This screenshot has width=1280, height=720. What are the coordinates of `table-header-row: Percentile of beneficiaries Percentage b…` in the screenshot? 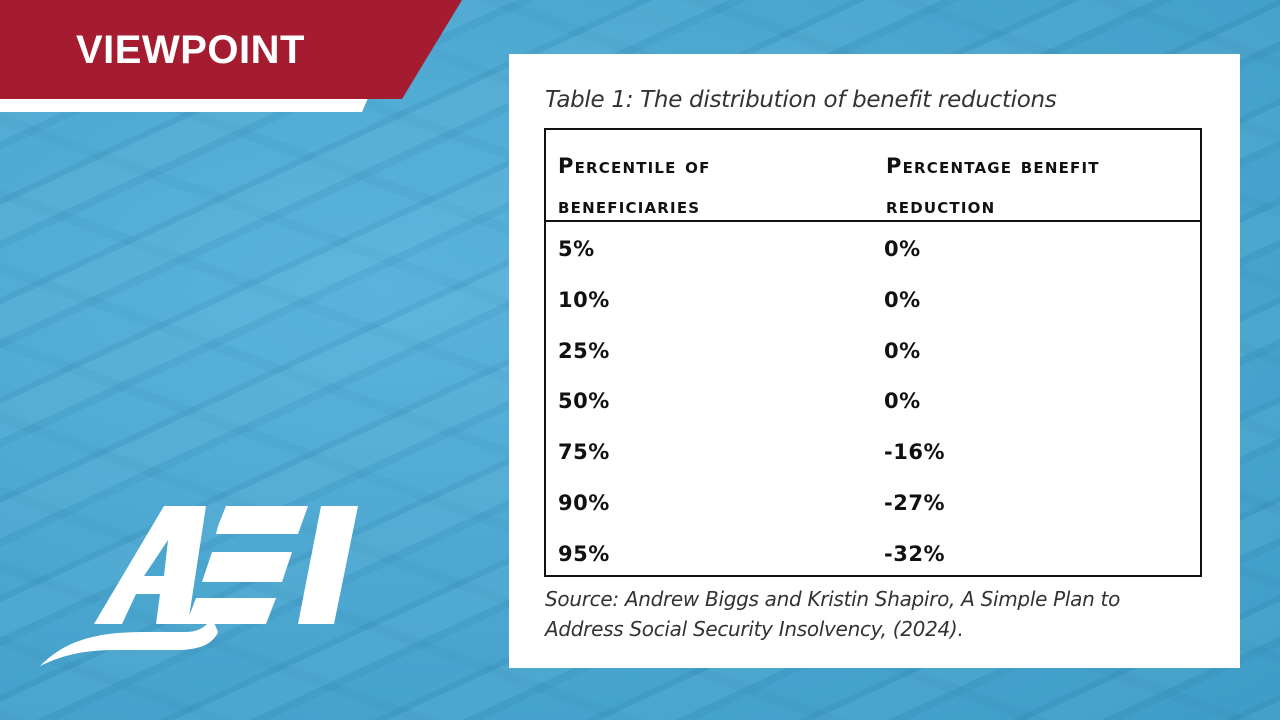 It's located at (873, 176).